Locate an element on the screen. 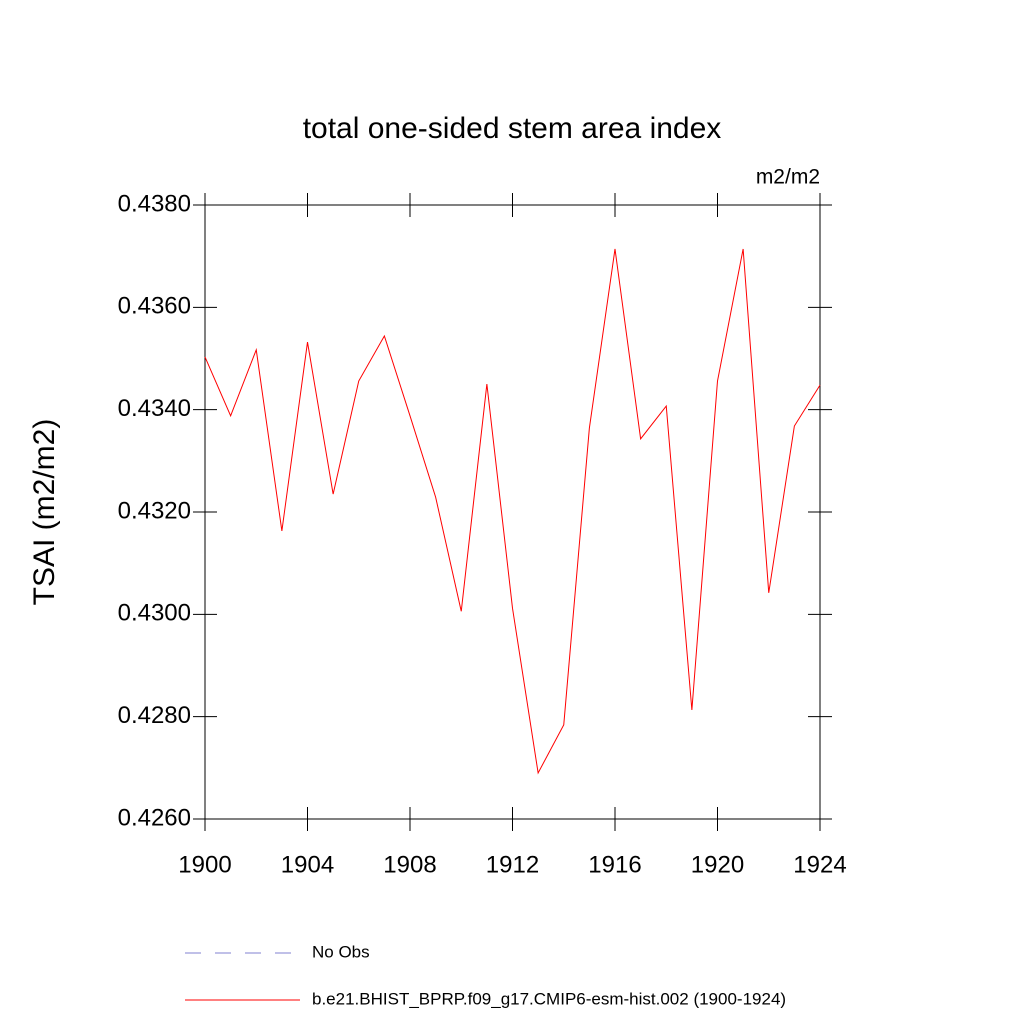 This screenshot has height=1024, width=1024. x-tick-label: 1912 is located at coordinates (512, 864).